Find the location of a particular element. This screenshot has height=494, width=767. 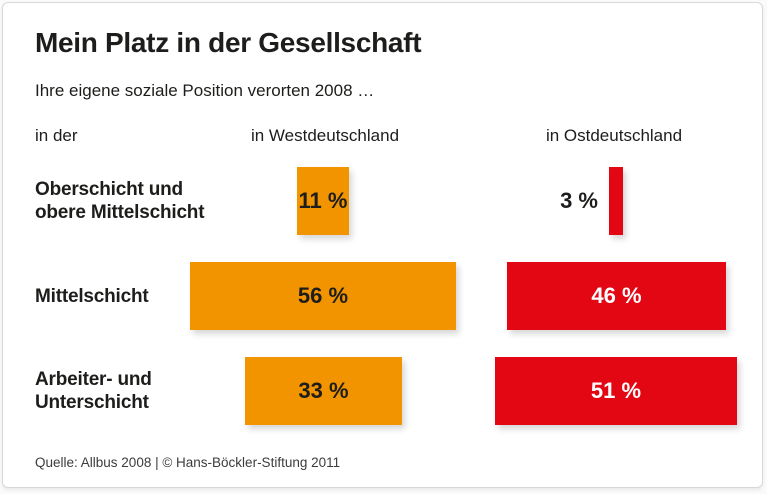

bar-value-label: 56 % is located at coordinates (323, 295).